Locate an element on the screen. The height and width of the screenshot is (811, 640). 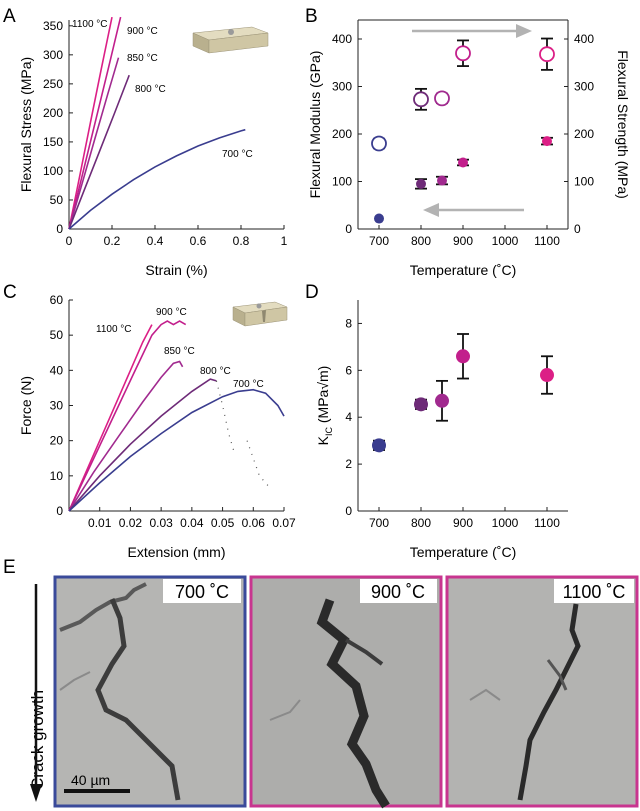
x-tick-label-c: 0.01 is located at coordinates (100, 523).